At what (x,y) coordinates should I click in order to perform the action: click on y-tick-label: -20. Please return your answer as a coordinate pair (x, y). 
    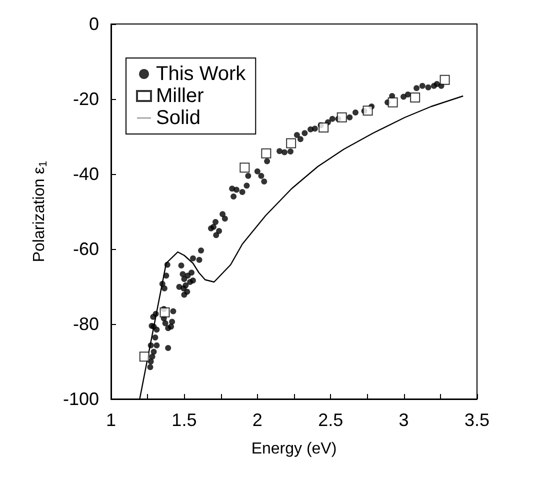
    Looking at the image, I should click on (85, 99).